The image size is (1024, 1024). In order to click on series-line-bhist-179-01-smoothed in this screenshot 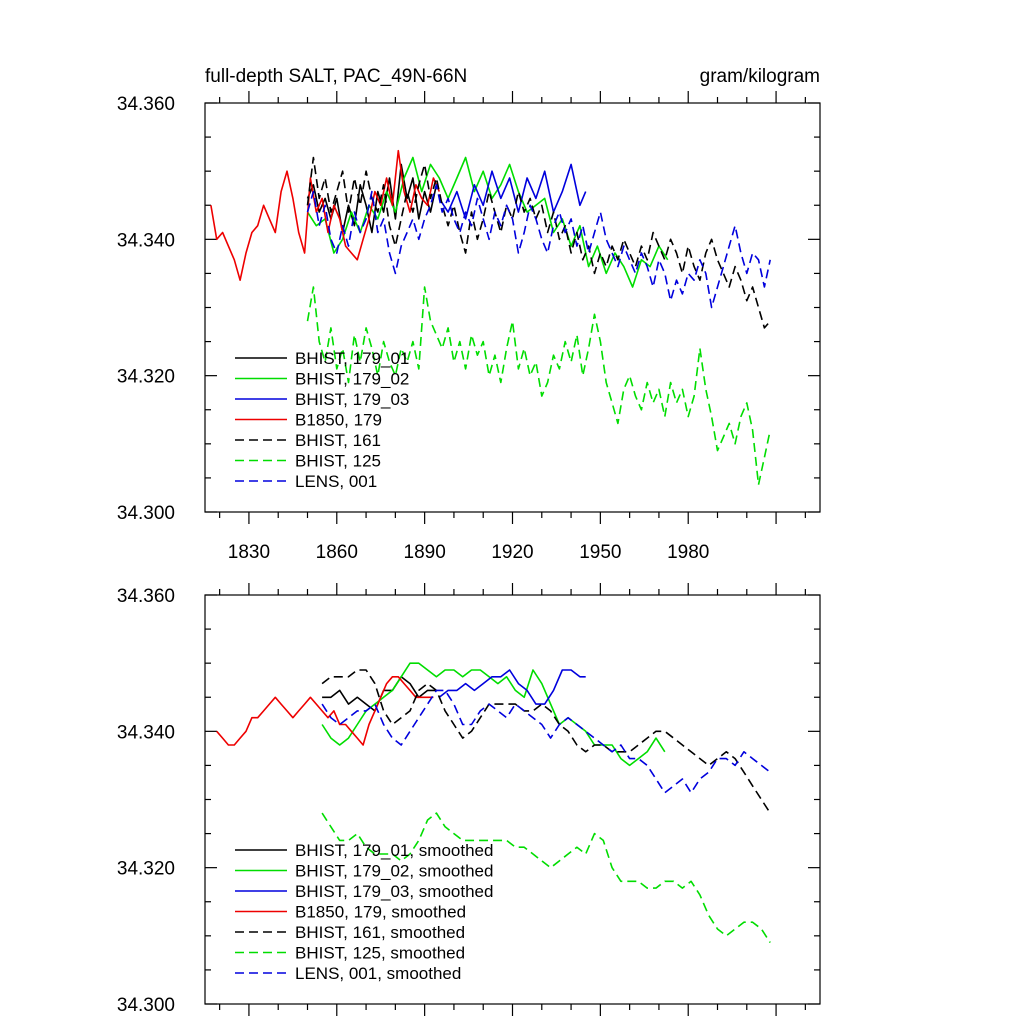, I will do `click(379, 693)`.